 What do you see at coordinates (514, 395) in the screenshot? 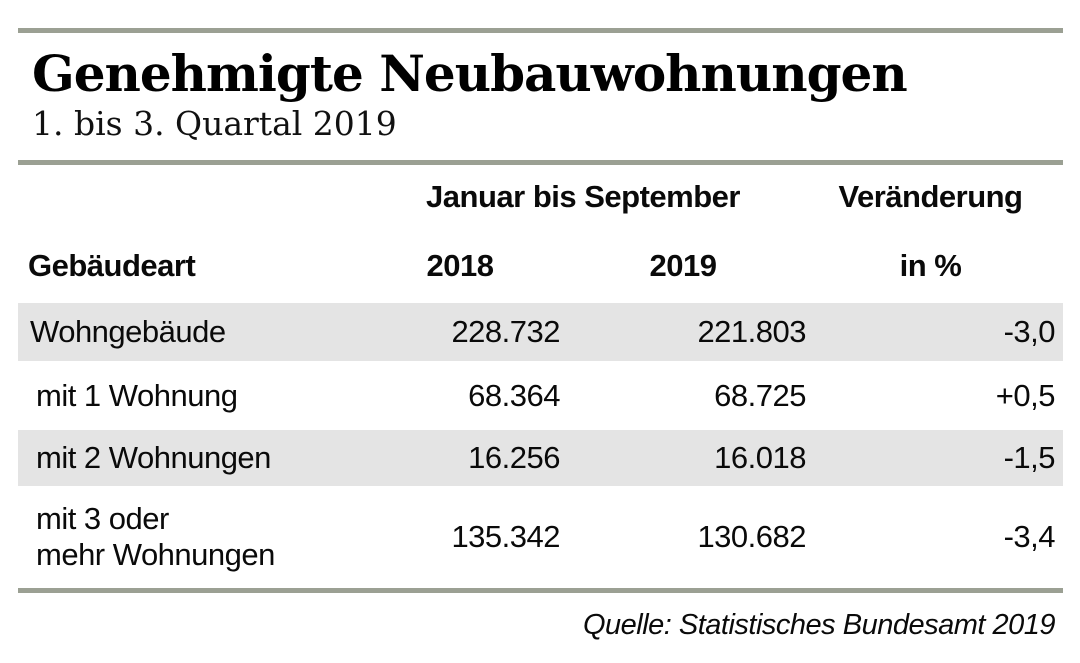
I see `value-2018: 68.364` at bounding box center [514, 395].